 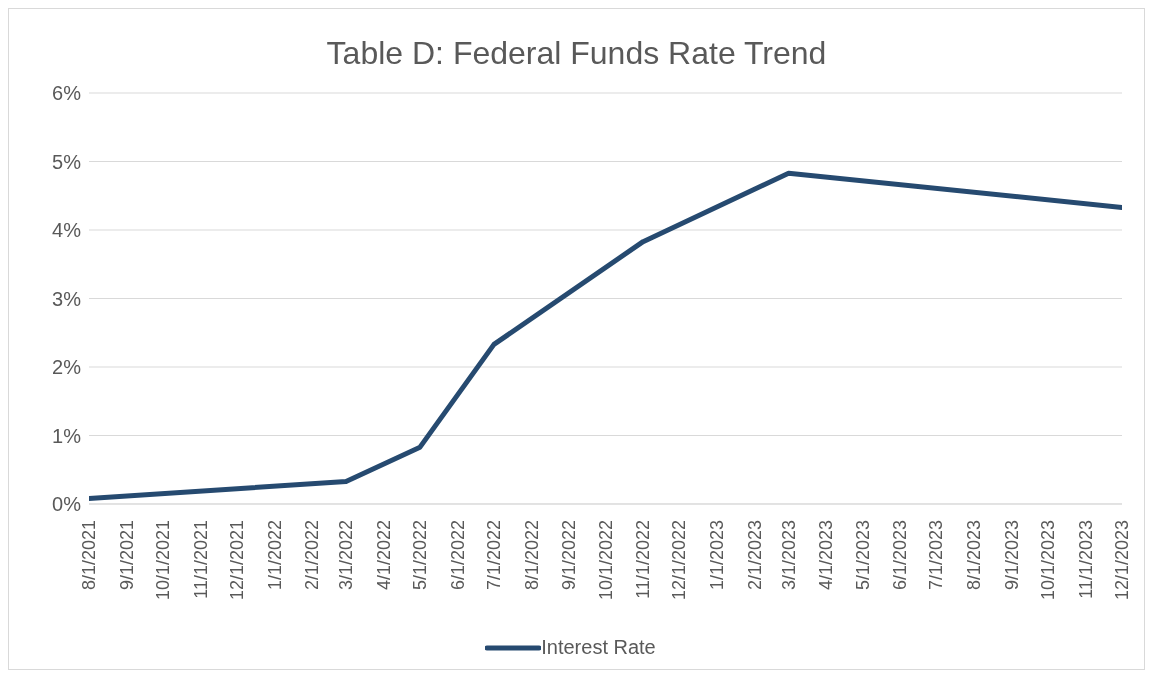 What do you see at coordinates (420, 555) in the screenshot?
I see `x-tick-label: 5/1/2022` at bounding box center [420, 555].